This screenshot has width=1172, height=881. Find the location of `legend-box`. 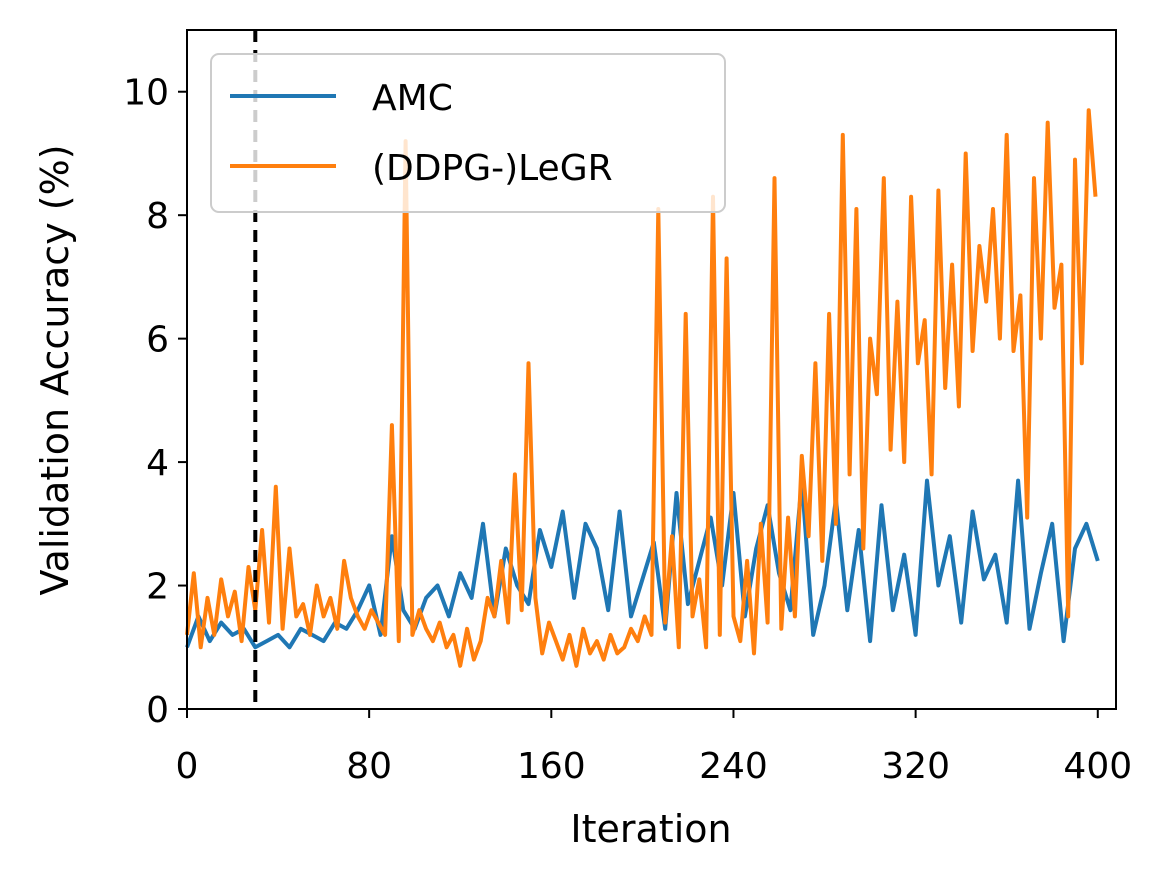

legend-box is located at coordinates (468, 133).